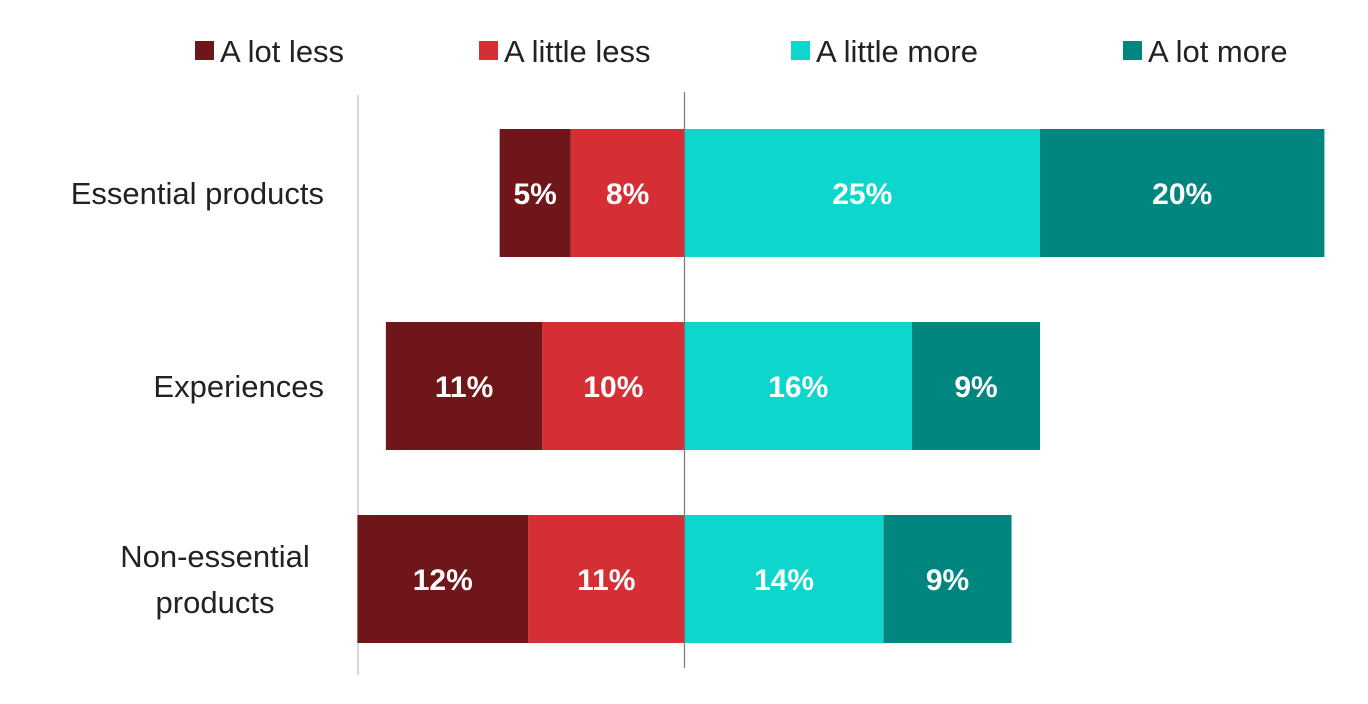 The width and height of the screenshot is (1368, 704). I want to click on bar-non-essential-products-a-little-less, so click(606, 579).